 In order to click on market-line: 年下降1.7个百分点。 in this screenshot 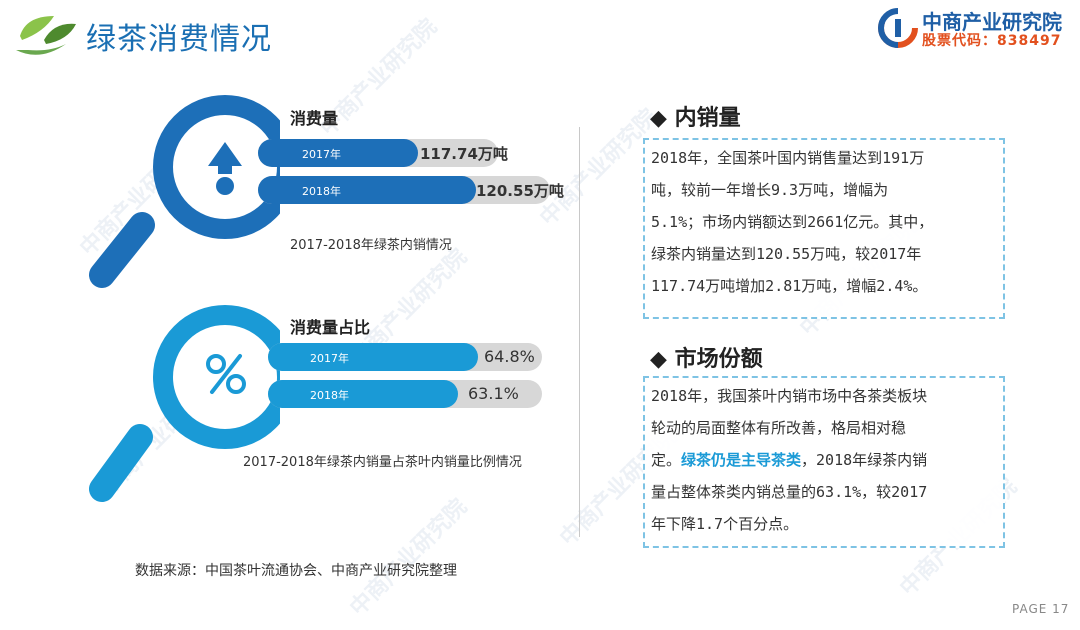, I will do `click(725, 524)`.